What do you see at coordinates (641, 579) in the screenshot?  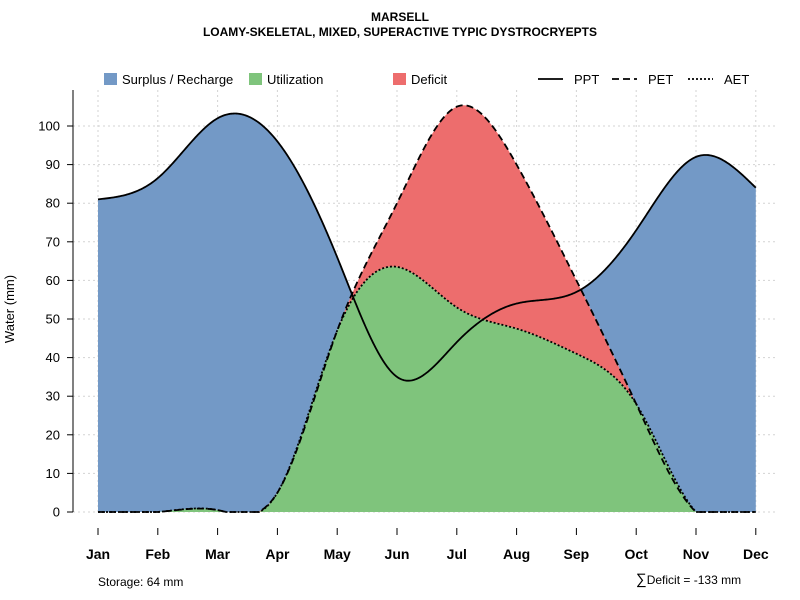 I see `sum-symbol: ∑` at bounding box center [641, 579].